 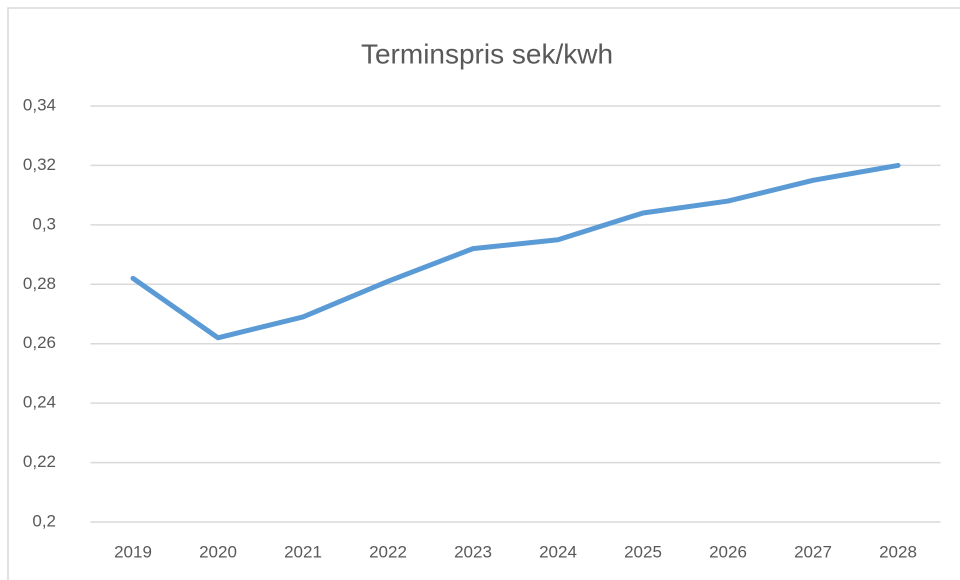 I want to click on x-tick-label: 2021, so click(x=303, y=551).